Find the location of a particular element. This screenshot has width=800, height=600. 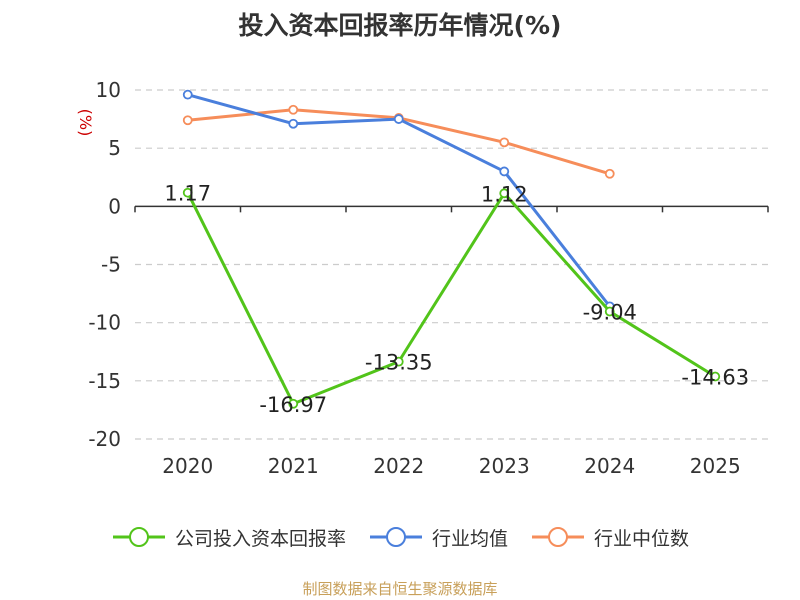

x-tick-label: 2022 is located at coordinates (398, 466).